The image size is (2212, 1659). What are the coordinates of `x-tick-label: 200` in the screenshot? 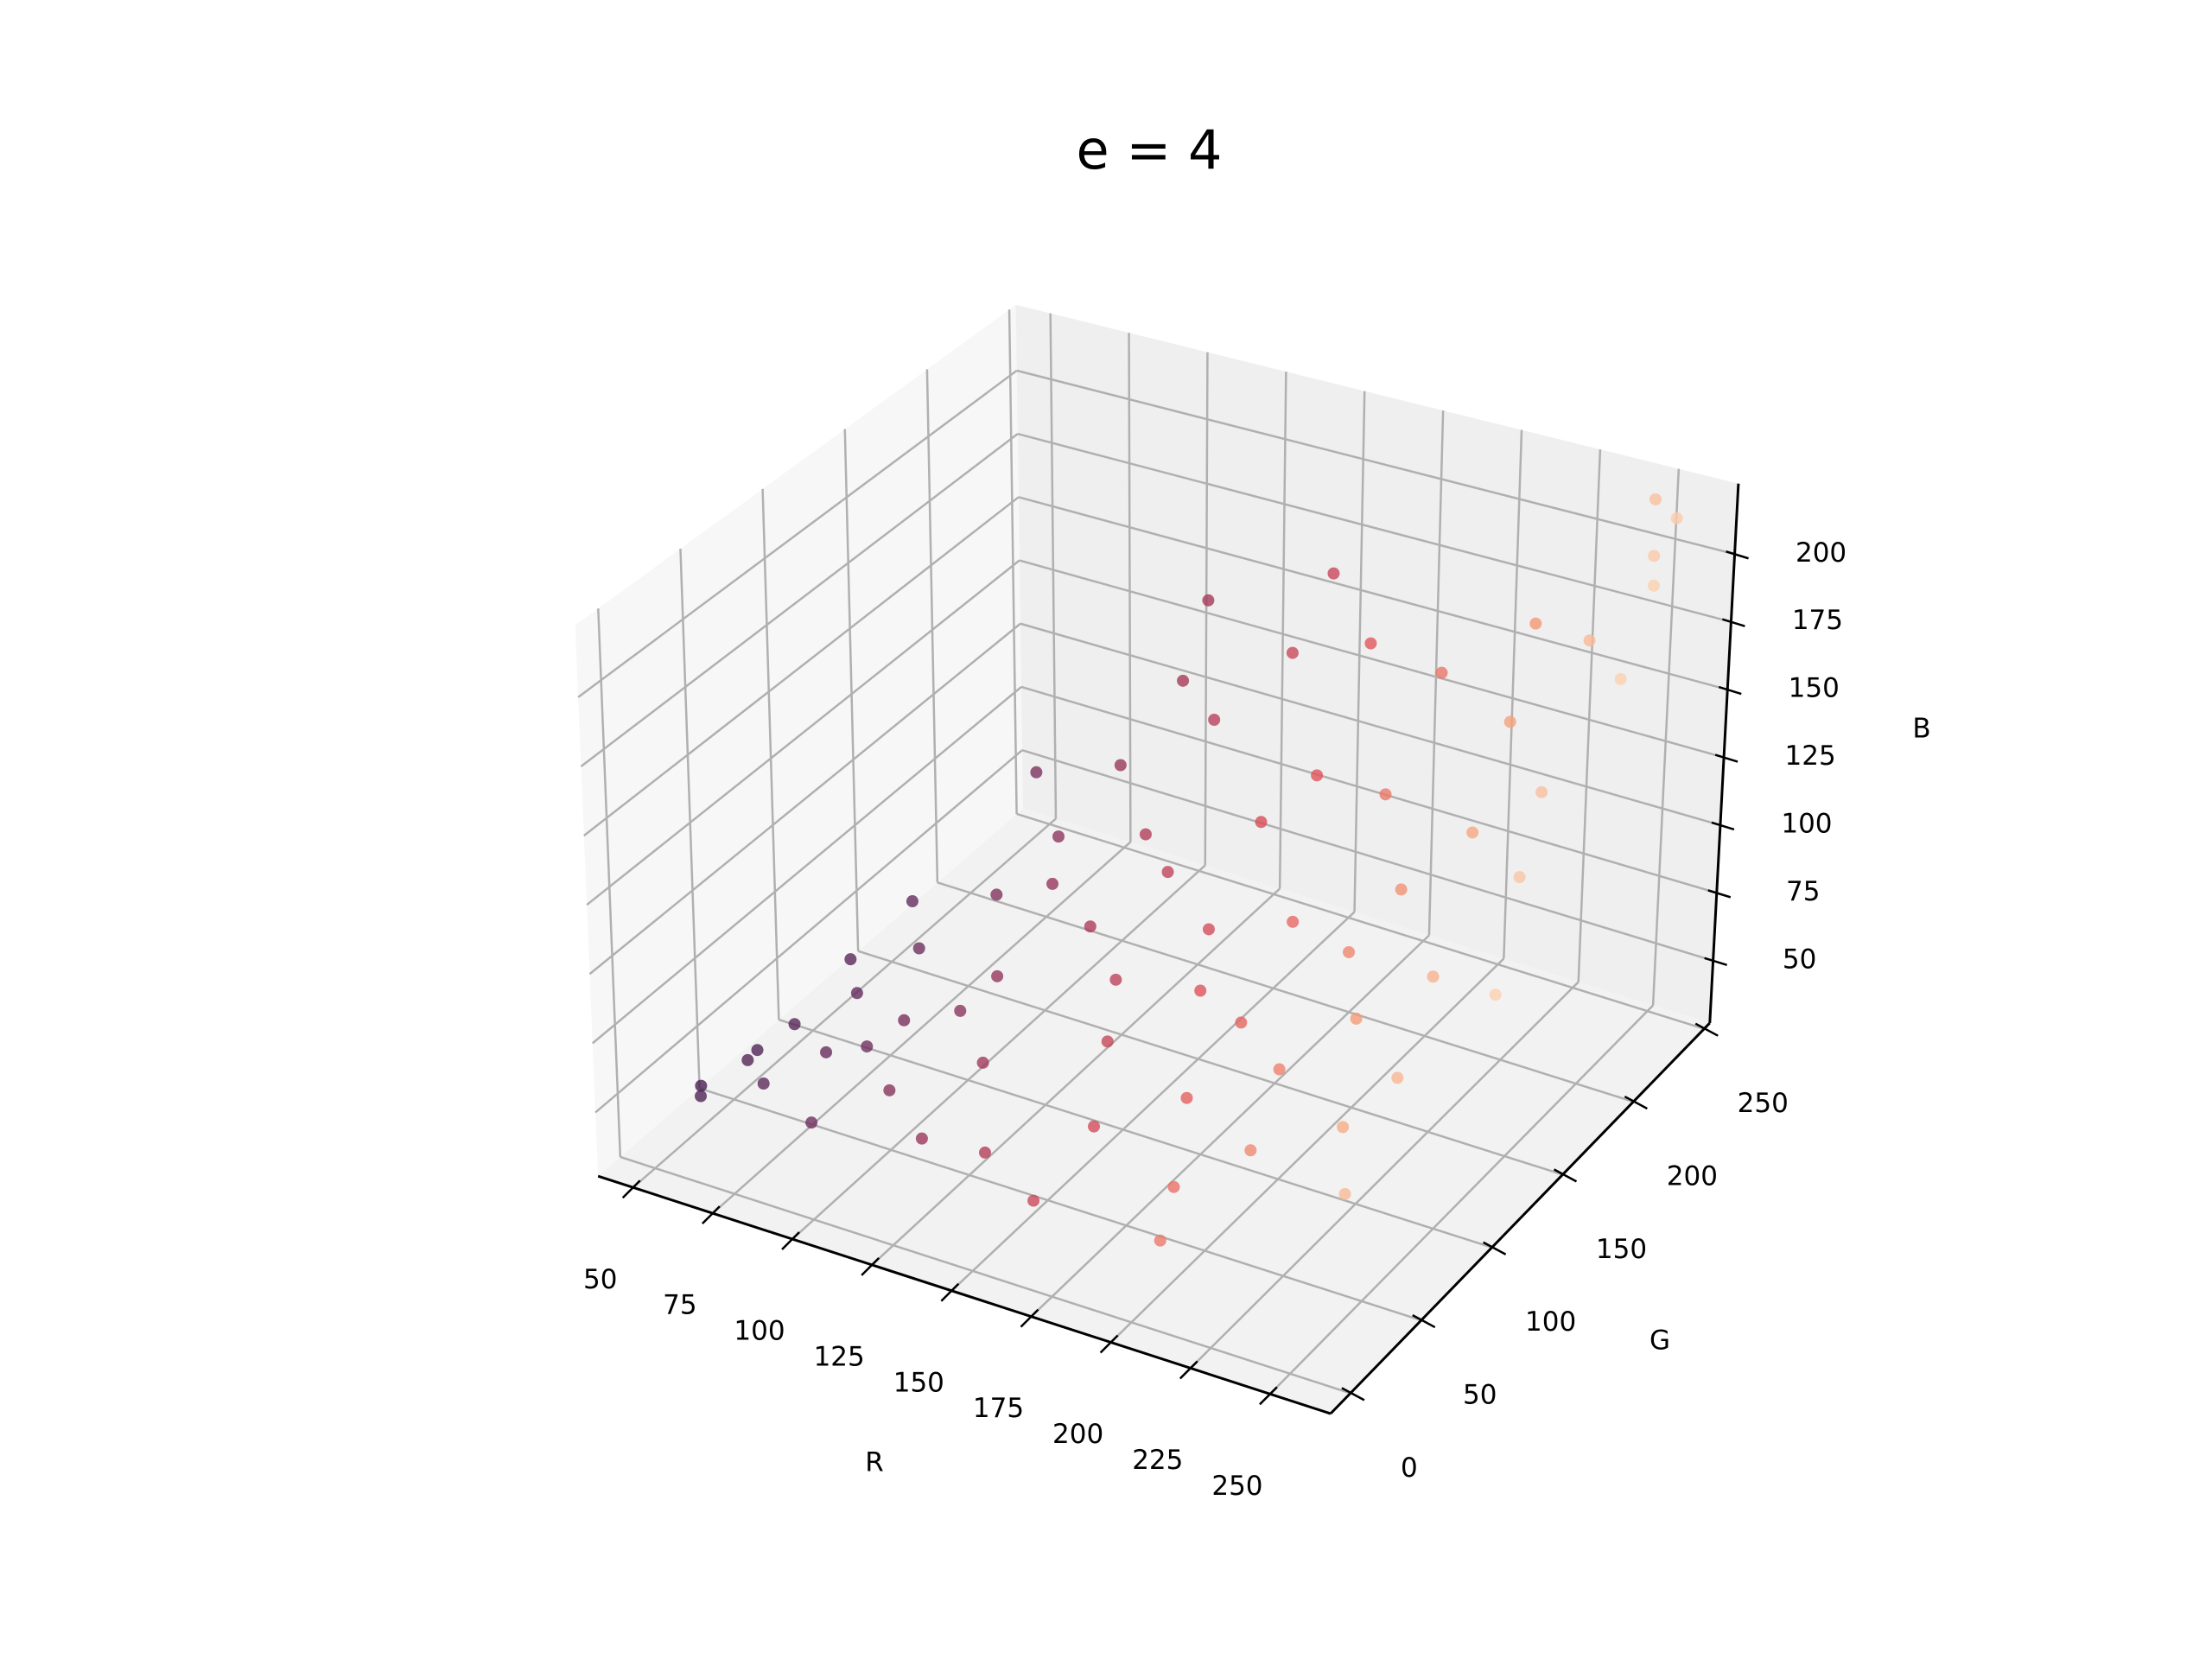 It's located at (1077, 1434).